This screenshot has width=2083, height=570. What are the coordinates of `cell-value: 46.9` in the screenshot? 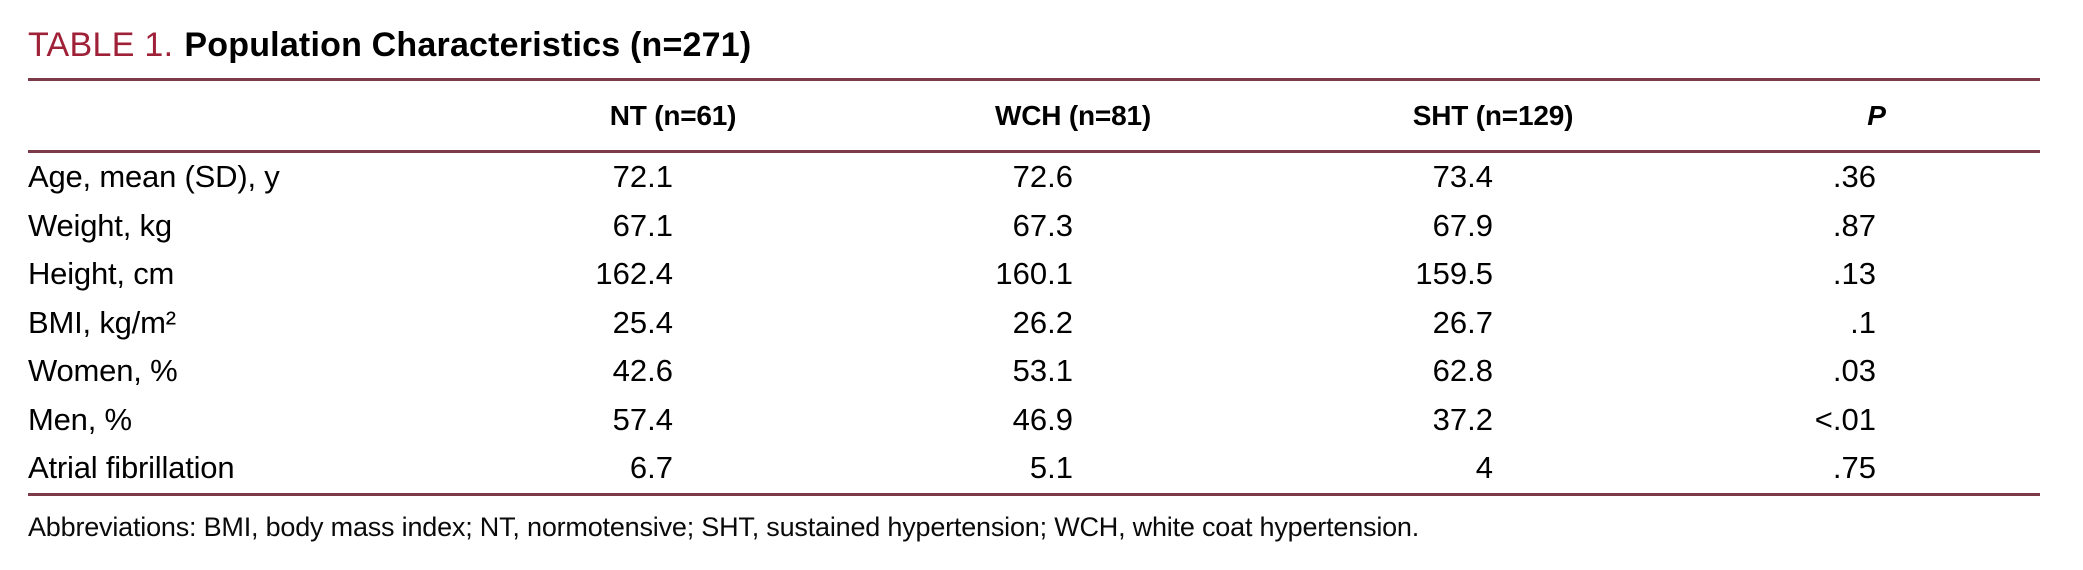 It's located at (1042, 419).